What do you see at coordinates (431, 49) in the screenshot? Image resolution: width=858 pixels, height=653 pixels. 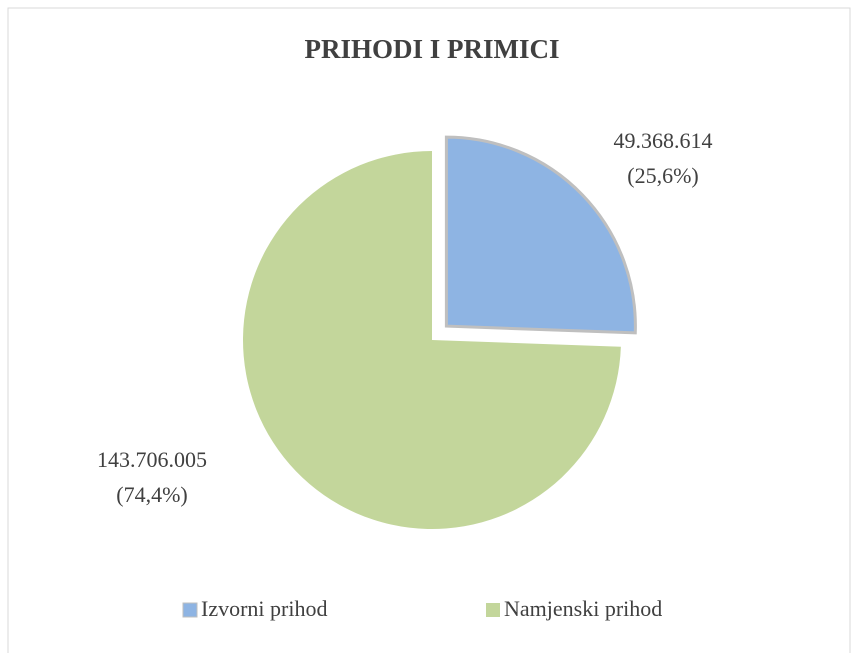 I see `chart-title: PRIHODI I PRIMICI` at bounding box center [431, 49].